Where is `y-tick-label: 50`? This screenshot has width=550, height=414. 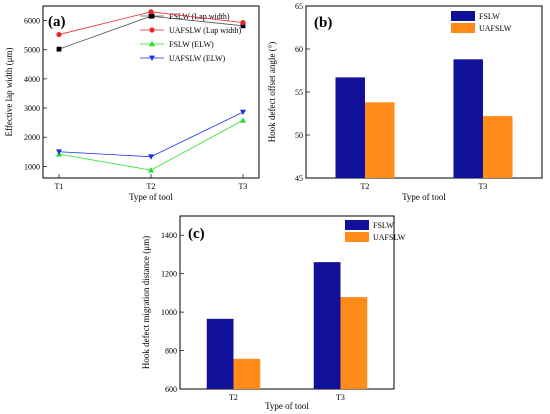
y-tick-label: 50 is located at coordinates (299, 135).